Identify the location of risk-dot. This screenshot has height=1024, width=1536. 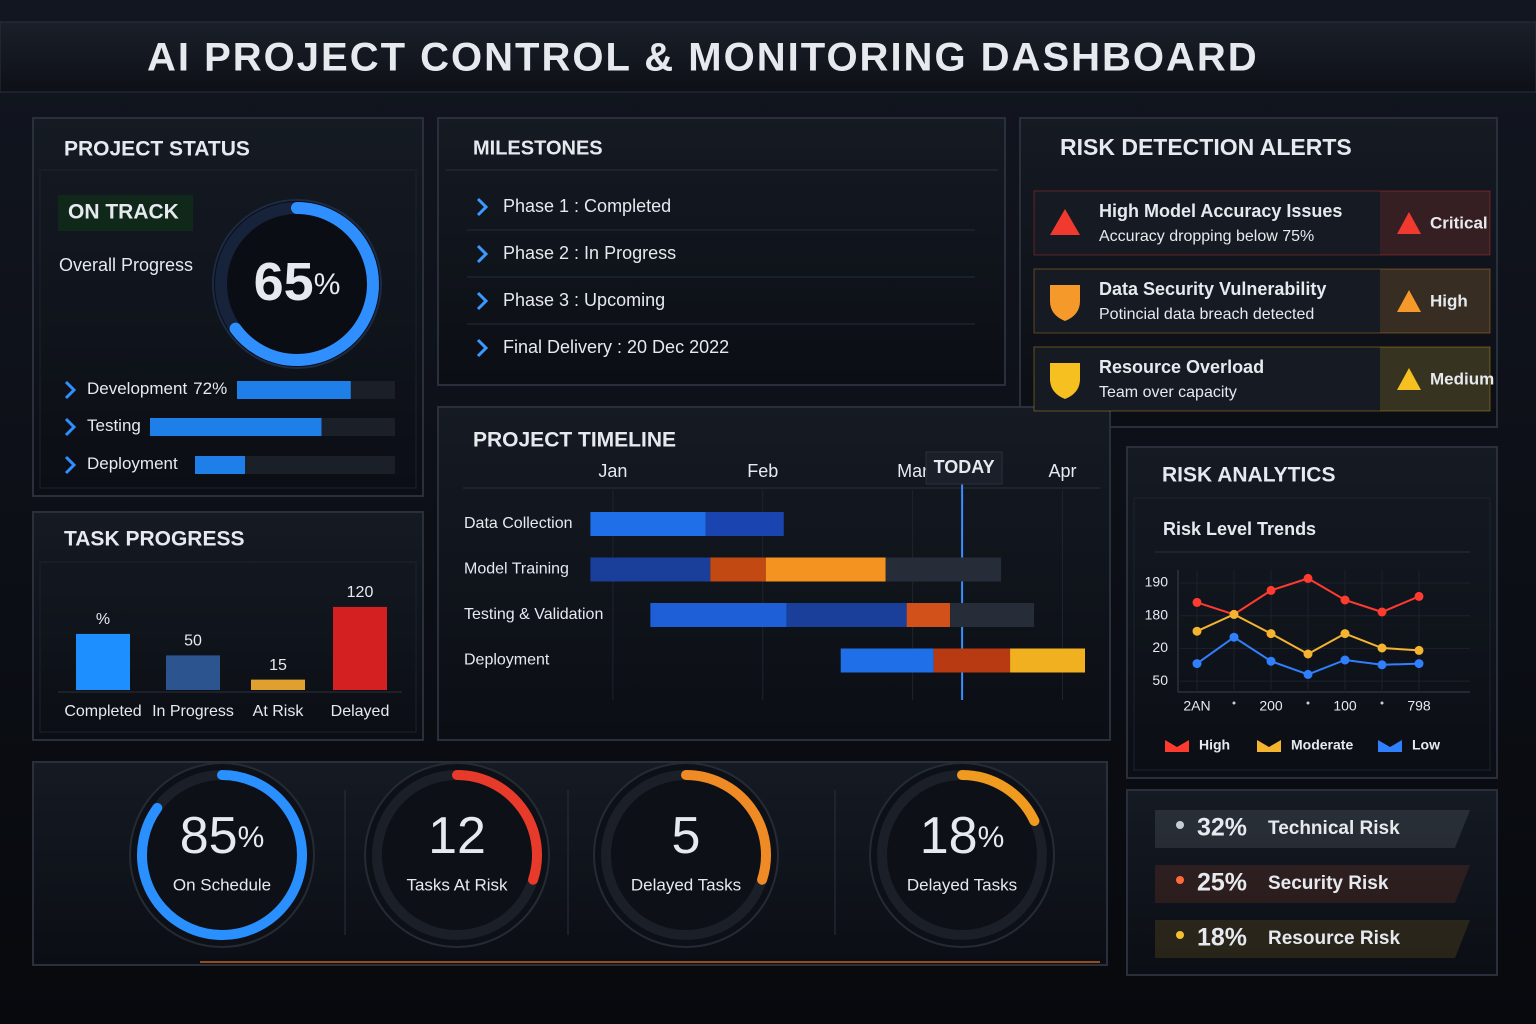
(1180, 825).